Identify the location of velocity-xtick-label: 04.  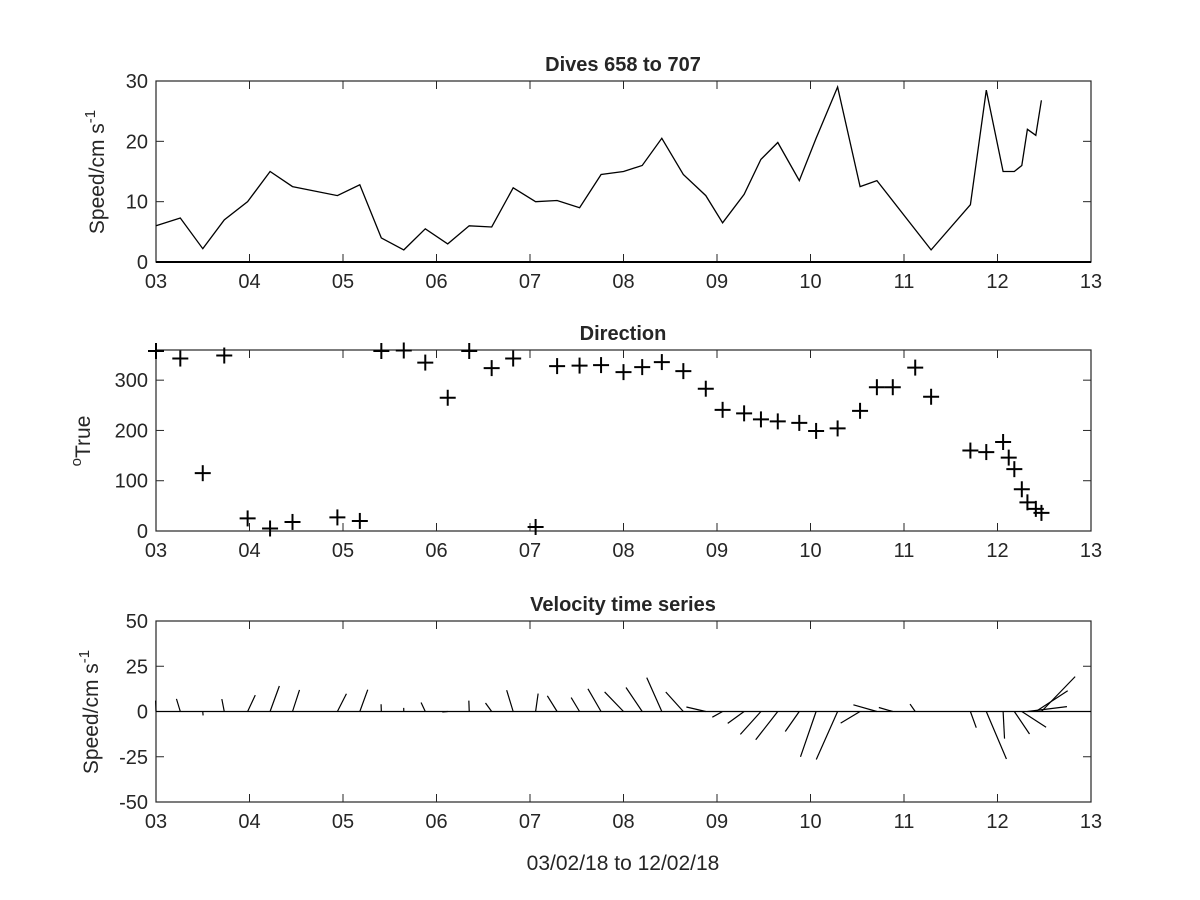
(249, 822).